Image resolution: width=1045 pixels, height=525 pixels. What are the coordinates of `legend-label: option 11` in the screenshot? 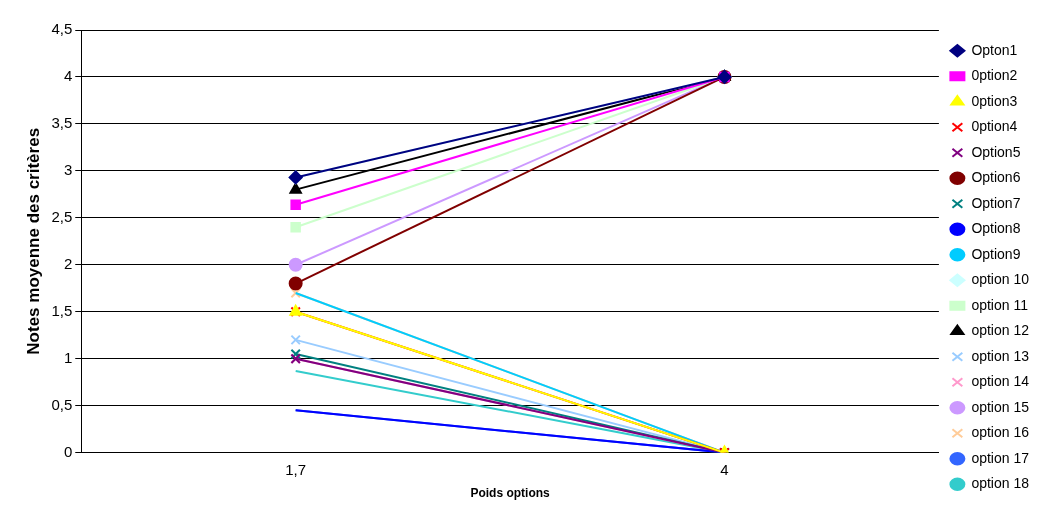 It's located at (1000, 304).